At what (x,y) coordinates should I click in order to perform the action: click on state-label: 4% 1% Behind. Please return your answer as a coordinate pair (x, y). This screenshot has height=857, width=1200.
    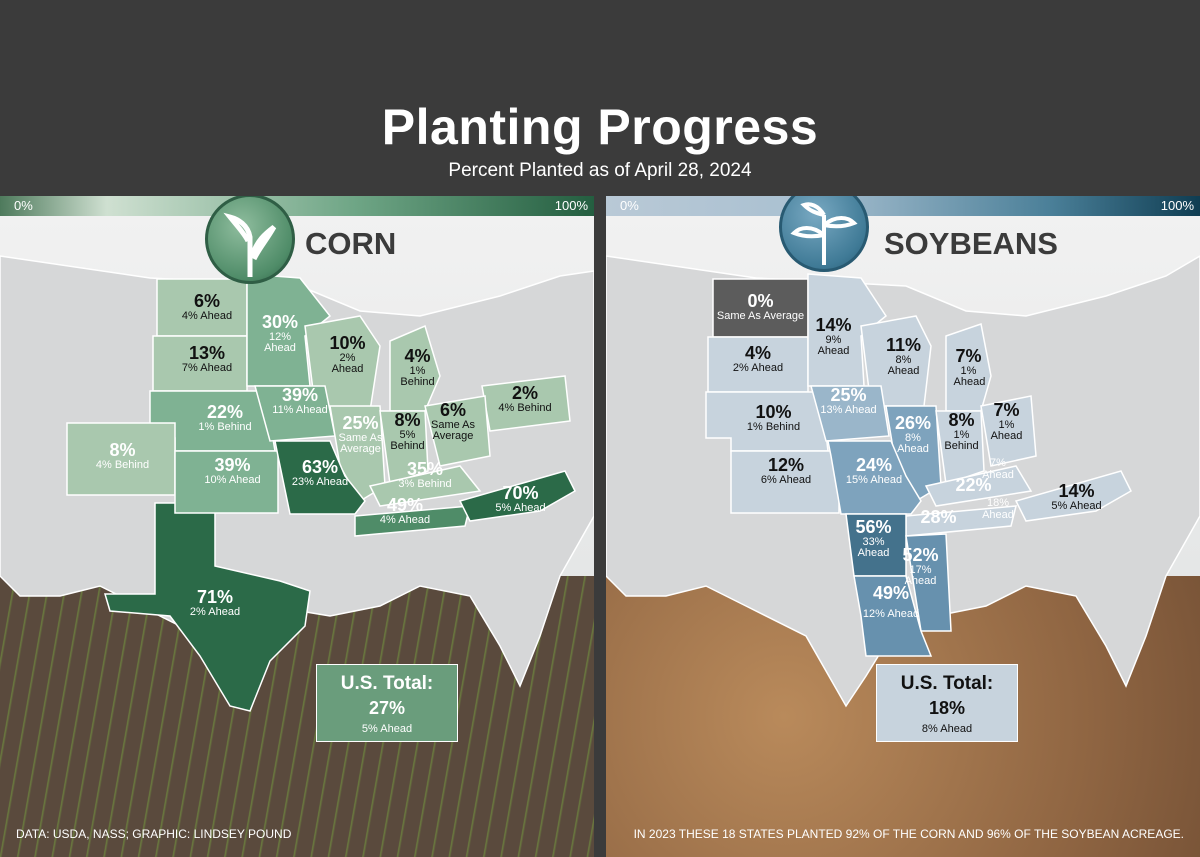
    Looking at the image, I should click on (417, 367).